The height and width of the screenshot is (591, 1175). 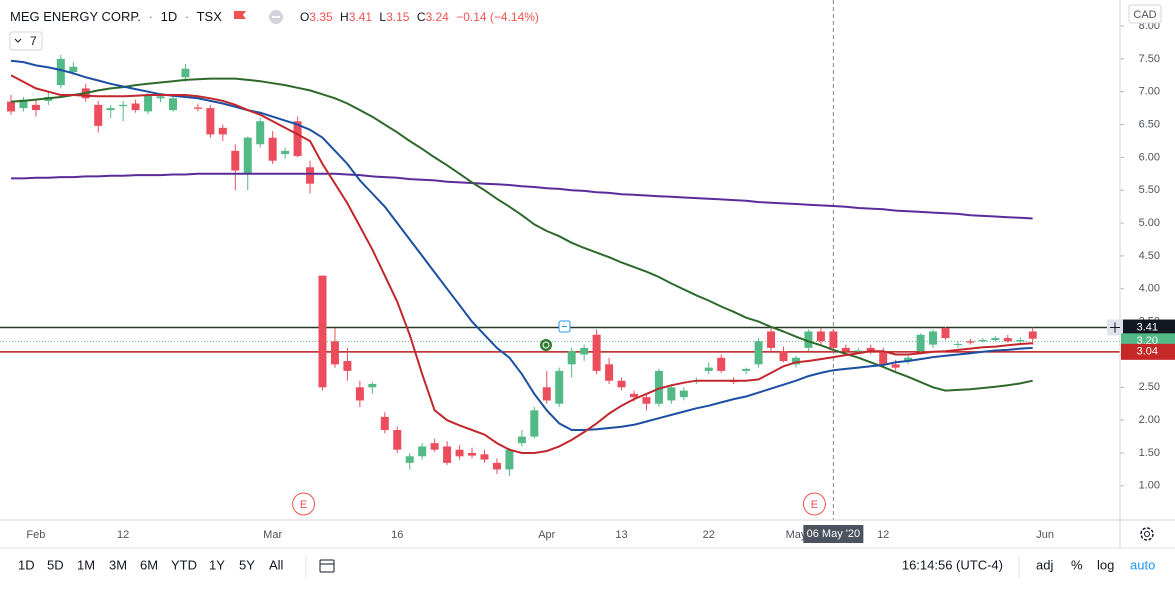 I want to click on high-label: H, so click(x=344, y=17).